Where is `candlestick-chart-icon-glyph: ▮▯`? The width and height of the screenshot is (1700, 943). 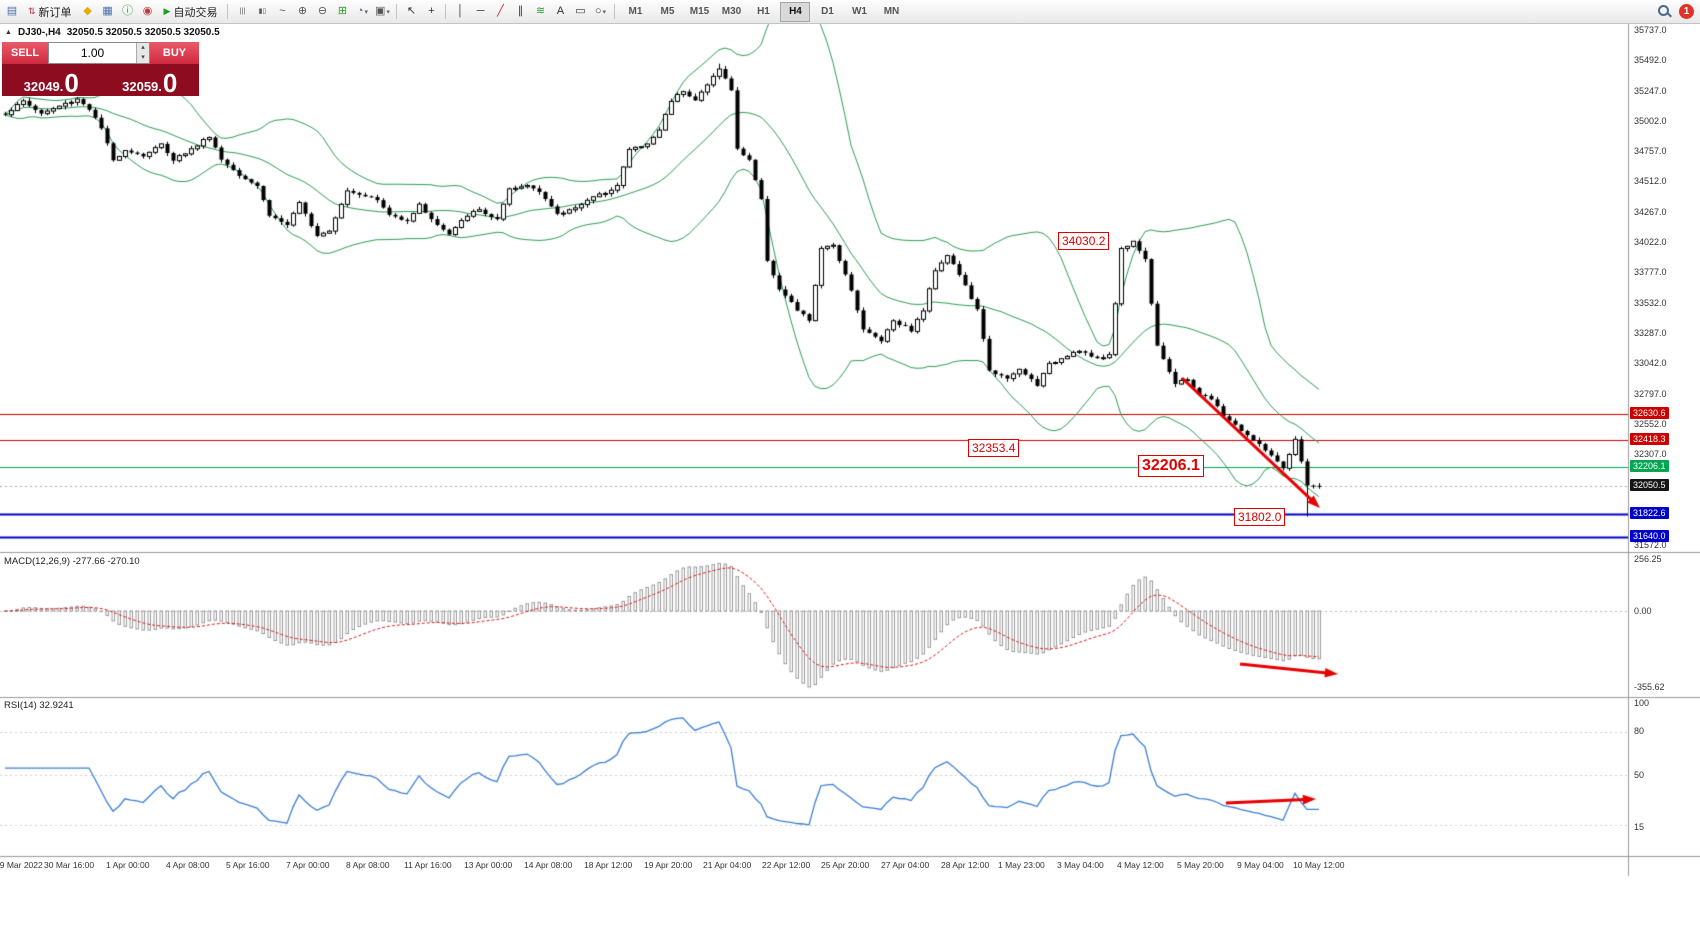 candlestick-chart-icon-glyph: ▮▯ is located at coordinates (262, 11).